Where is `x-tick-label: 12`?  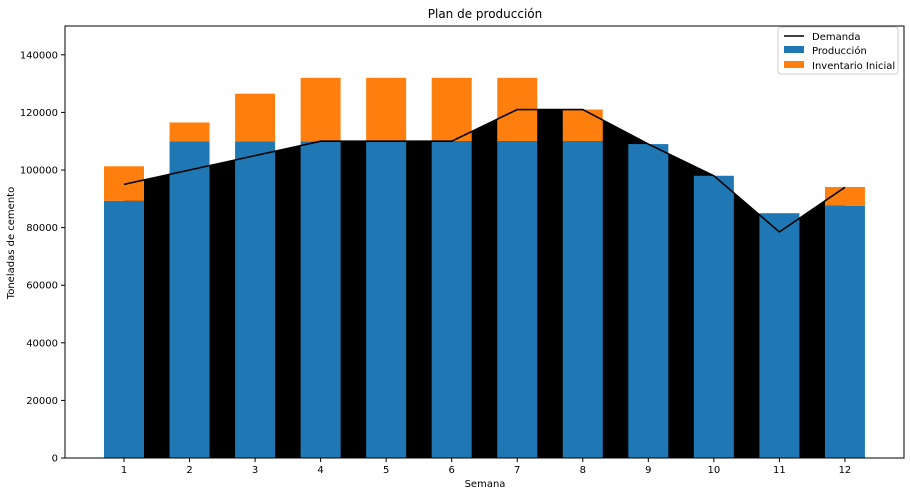 x-tick-label: 12 is located at coordinates (845, 470).